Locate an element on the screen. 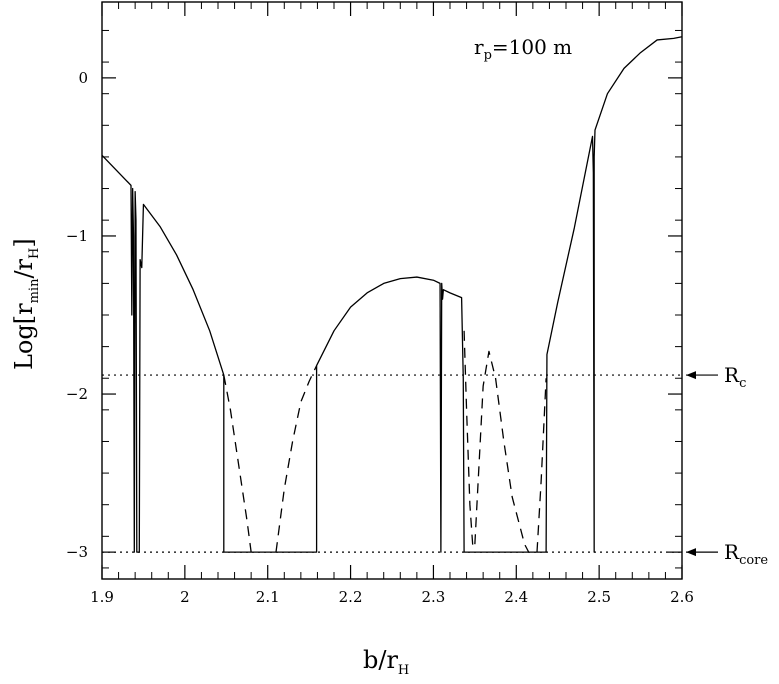 The image size is (779, 684). x-tick-label: 2.2 is located at coordinates (351, 597).